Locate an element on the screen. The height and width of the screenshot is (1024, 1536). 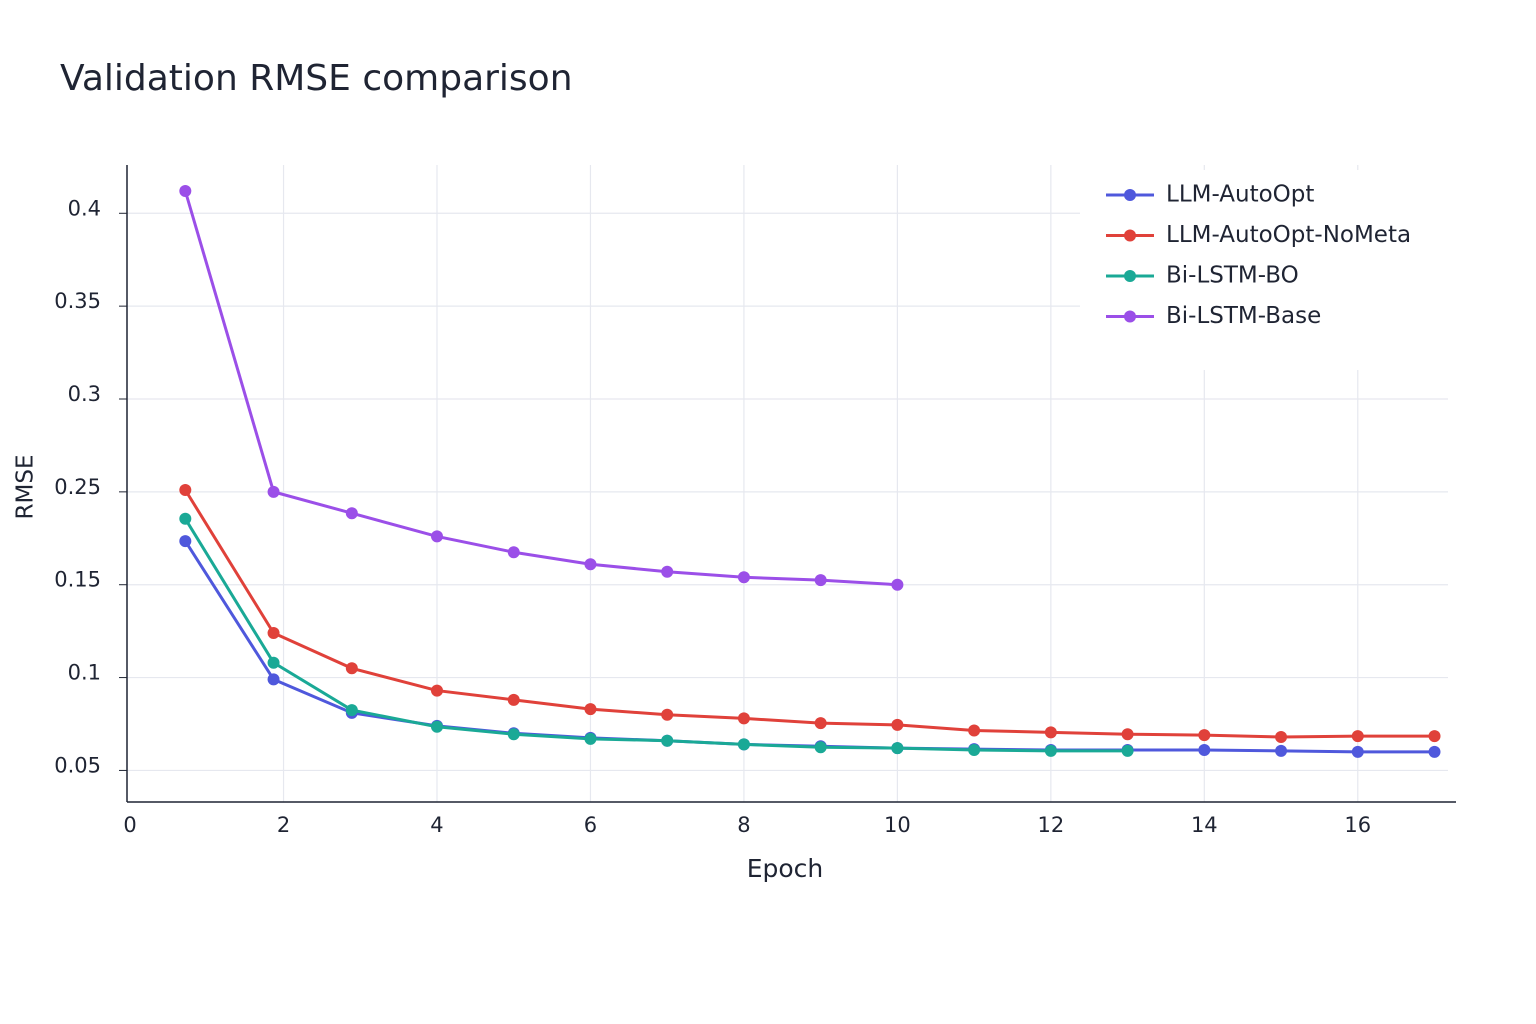
x-tick-label: 6 is located at coordinates (590, 825).